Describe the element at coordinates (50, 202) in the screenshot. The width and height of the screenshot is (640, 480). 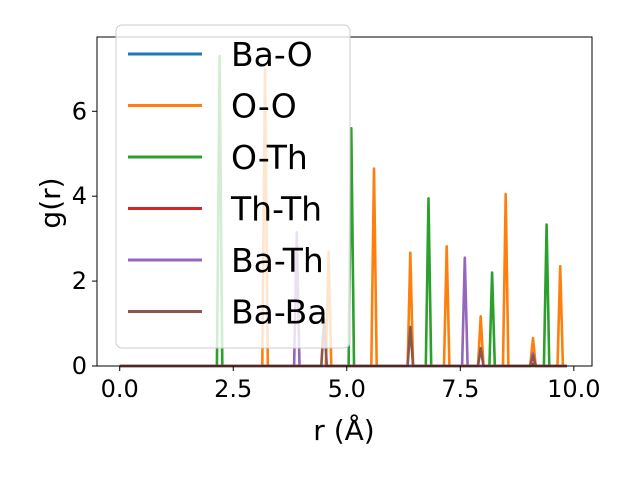
I see `y-axis-label: g(r)` at that location.